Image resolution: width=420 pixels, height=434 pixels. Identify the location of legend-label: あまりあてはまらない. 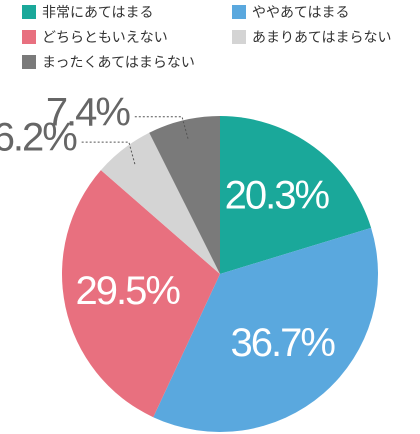
(321, 38).